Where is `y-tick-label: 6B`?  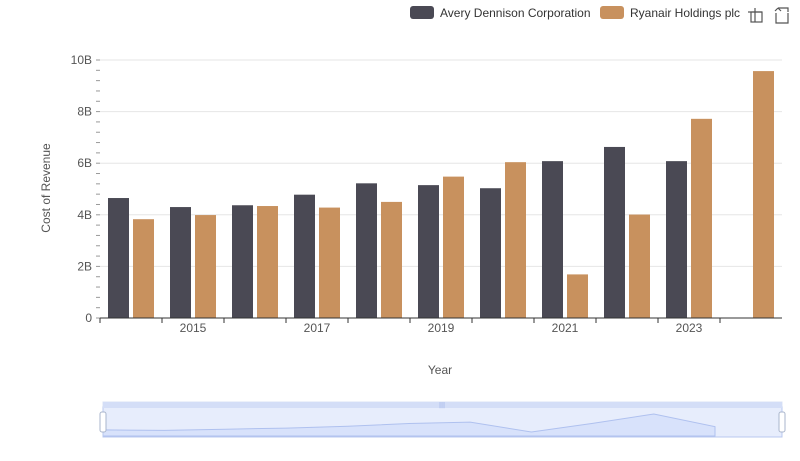 y-tick-label: 6B is located at coordinates (84, 163).